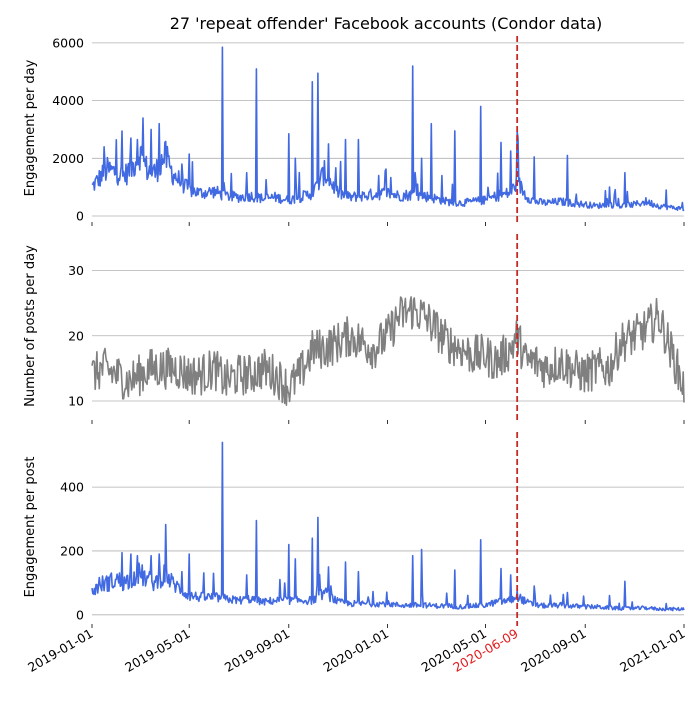 Image resolution: width=700 pixels, height=704 pixels. Describe the element at coordinates (652, 650) in the screenshot. I see `x-tick-label: 2021-01-01` at that location.